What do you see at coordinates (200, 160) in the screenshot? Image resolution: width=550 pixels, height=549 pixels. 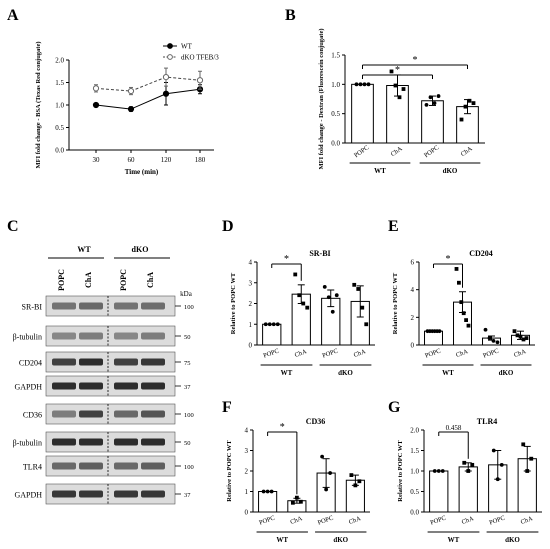 I see `x-tick-label-a: 180` at bounding box center [200, 160].